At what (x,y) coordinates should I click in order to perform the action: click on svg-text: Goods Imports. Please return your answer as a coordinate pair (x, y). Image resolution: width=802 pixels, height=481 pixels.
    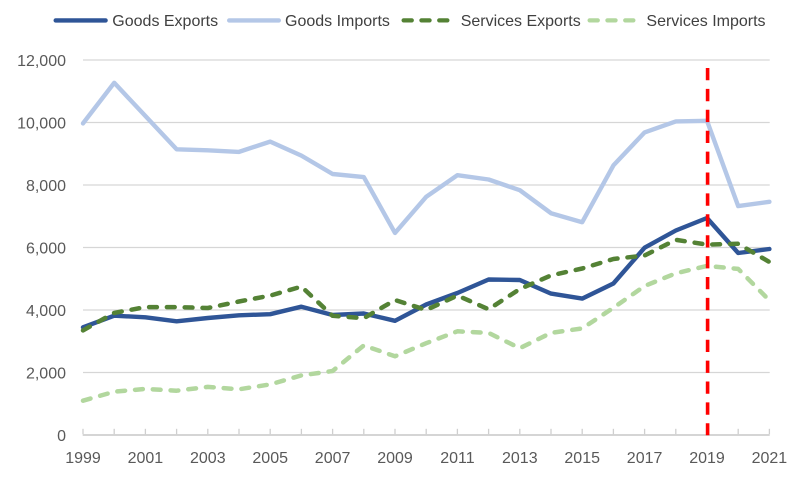
    Looking at the image, I should click on (337, 21).